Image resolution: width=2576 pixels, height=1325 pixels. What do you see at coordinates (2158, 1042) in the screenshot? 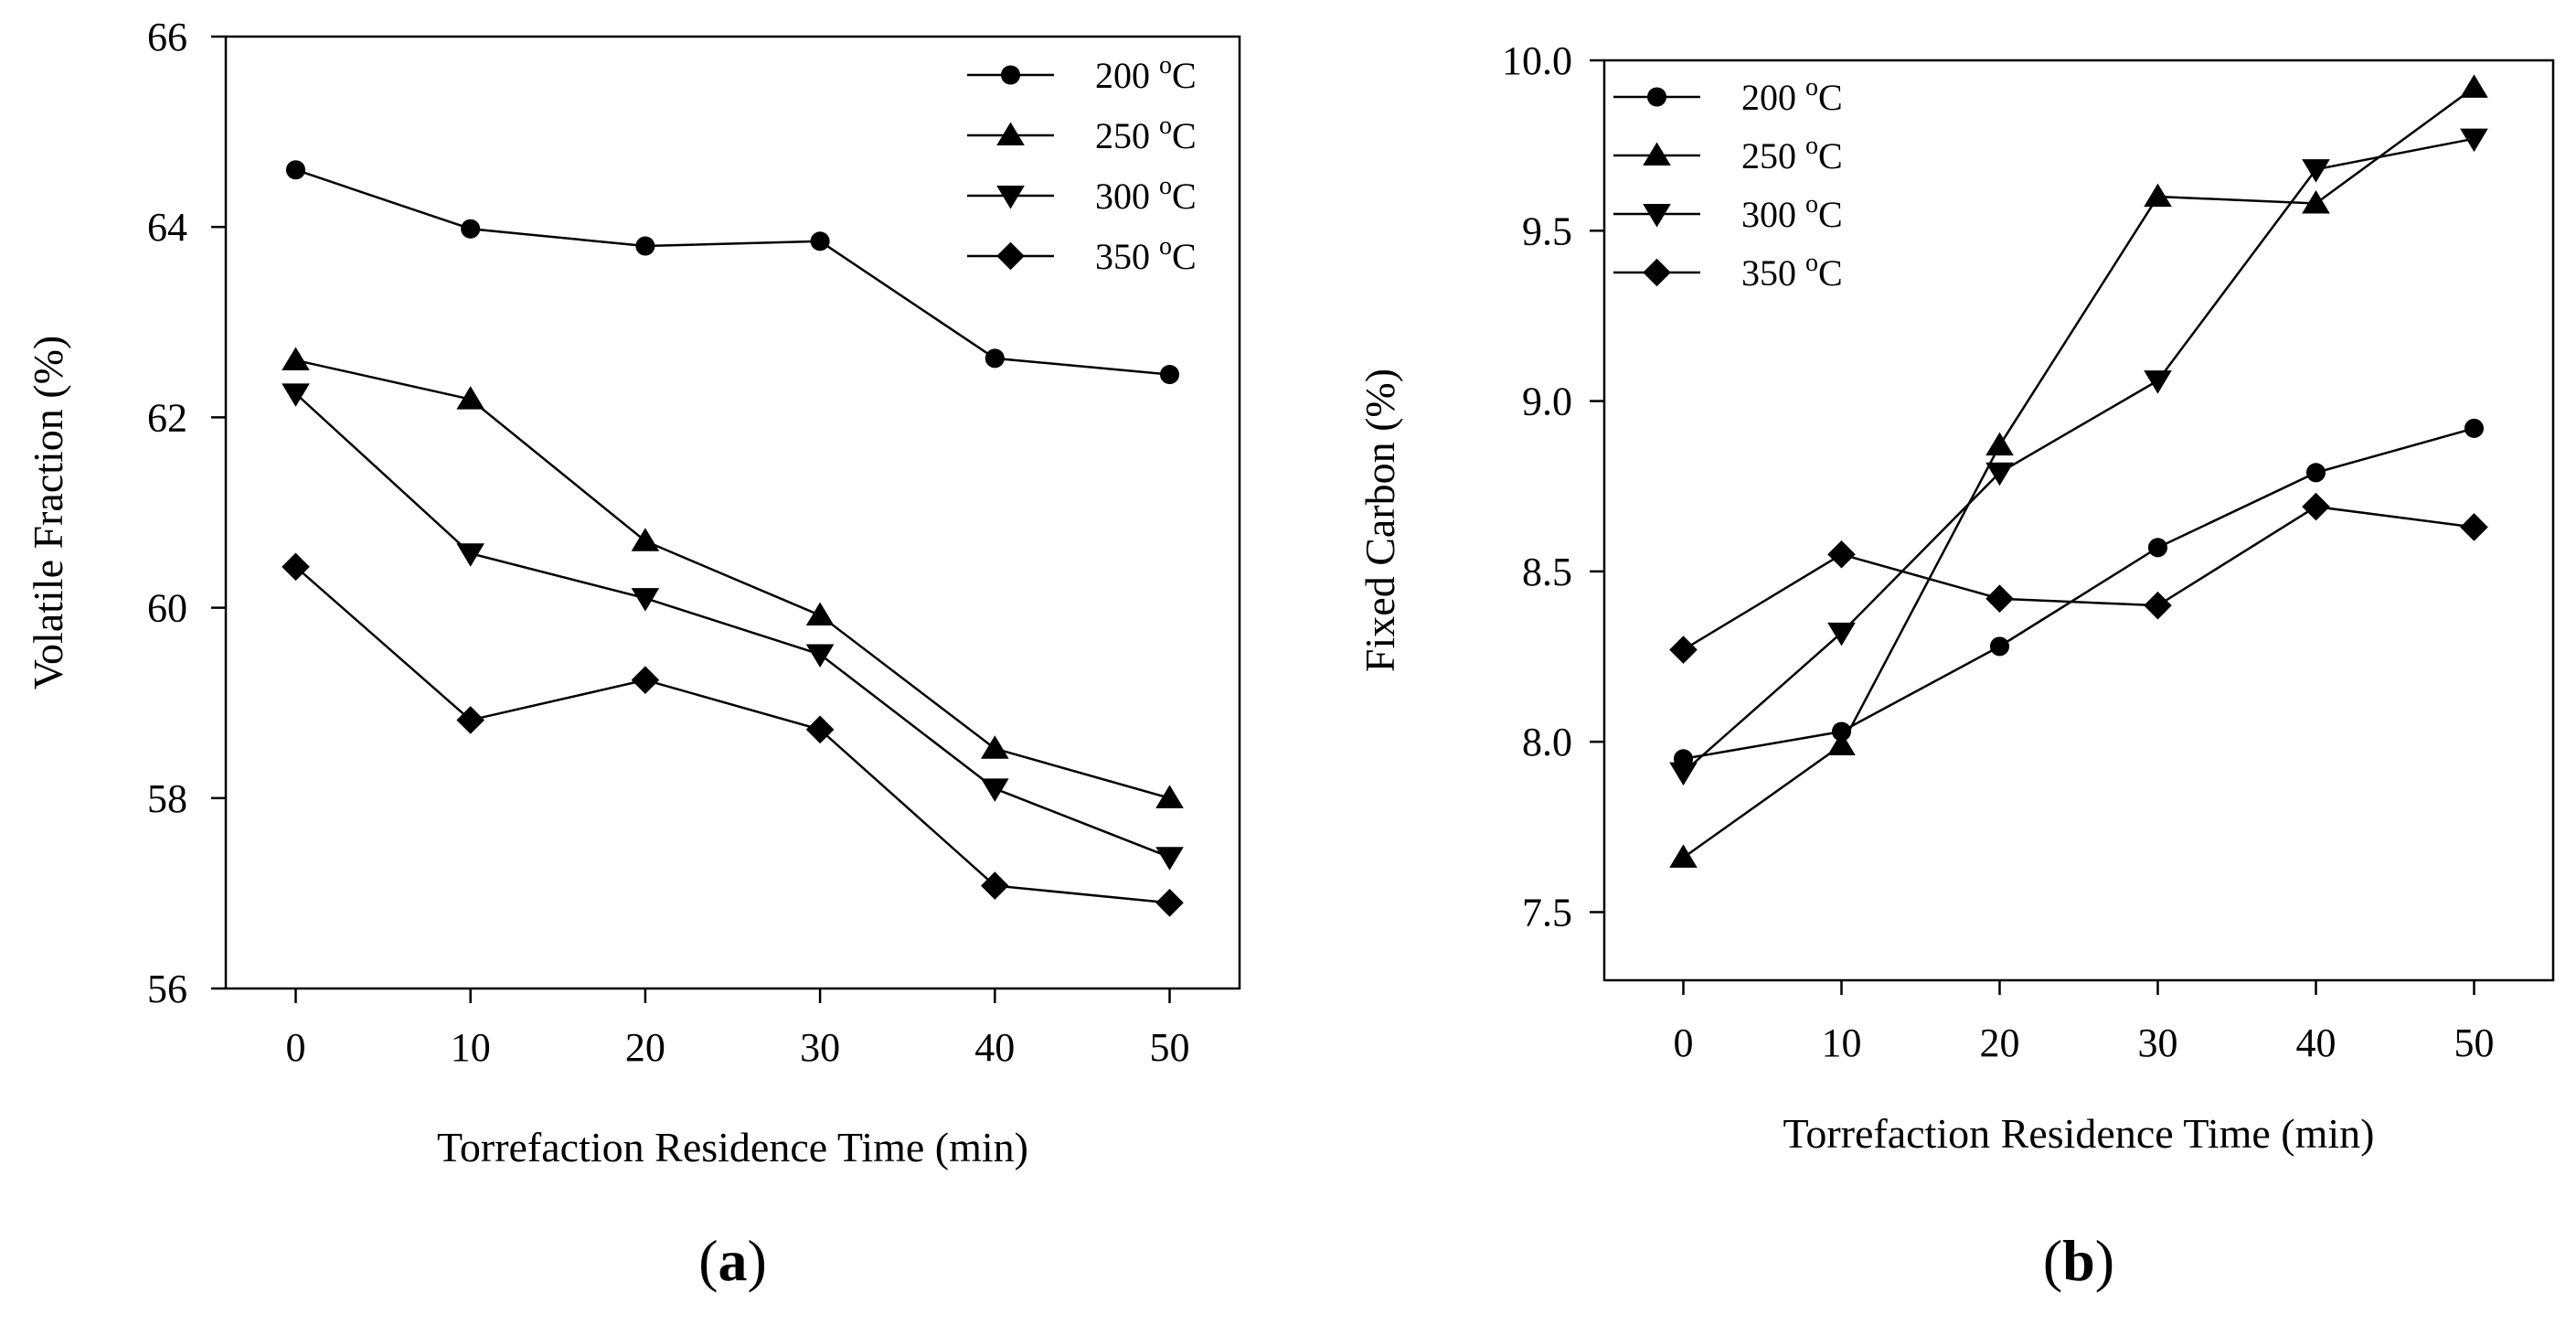
I see `x-tick-label: 30` at bounding box center [2158, 1042].